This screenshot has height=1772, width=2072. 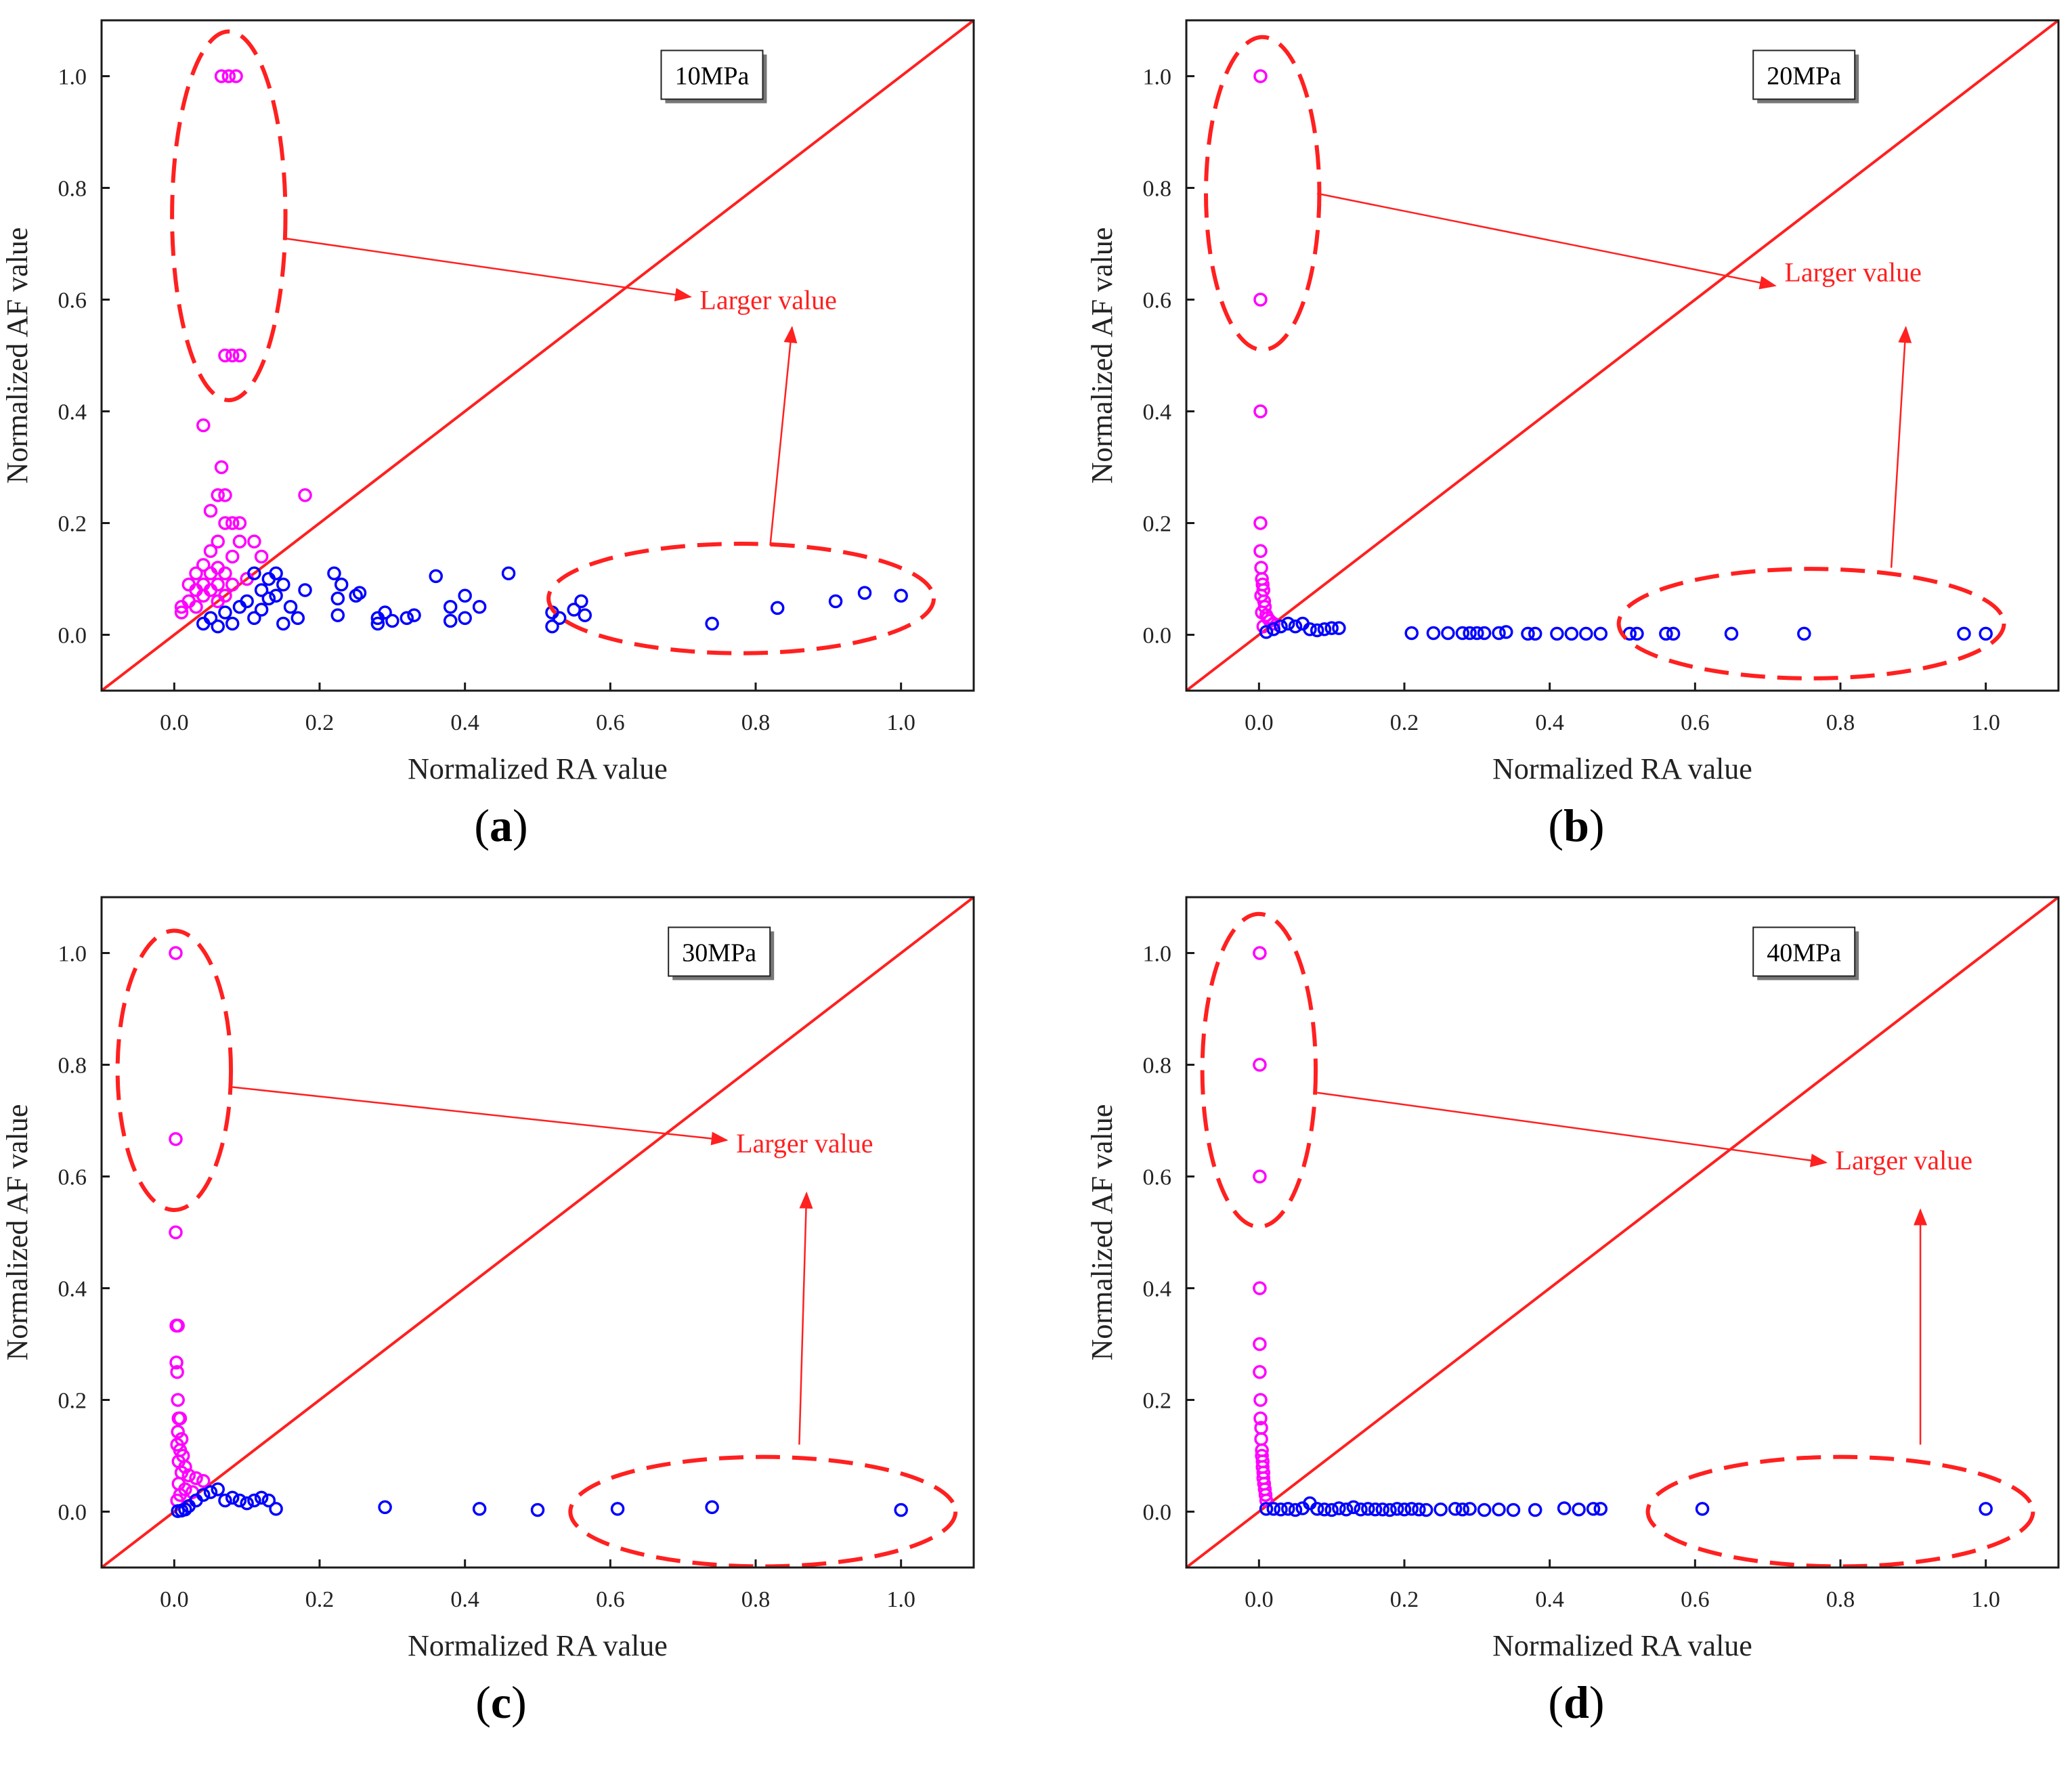 What do you see at coordinates (719, 953) in the screenshot?
I see `pressure-label: 30MPa` at bounding box center [719, 953].